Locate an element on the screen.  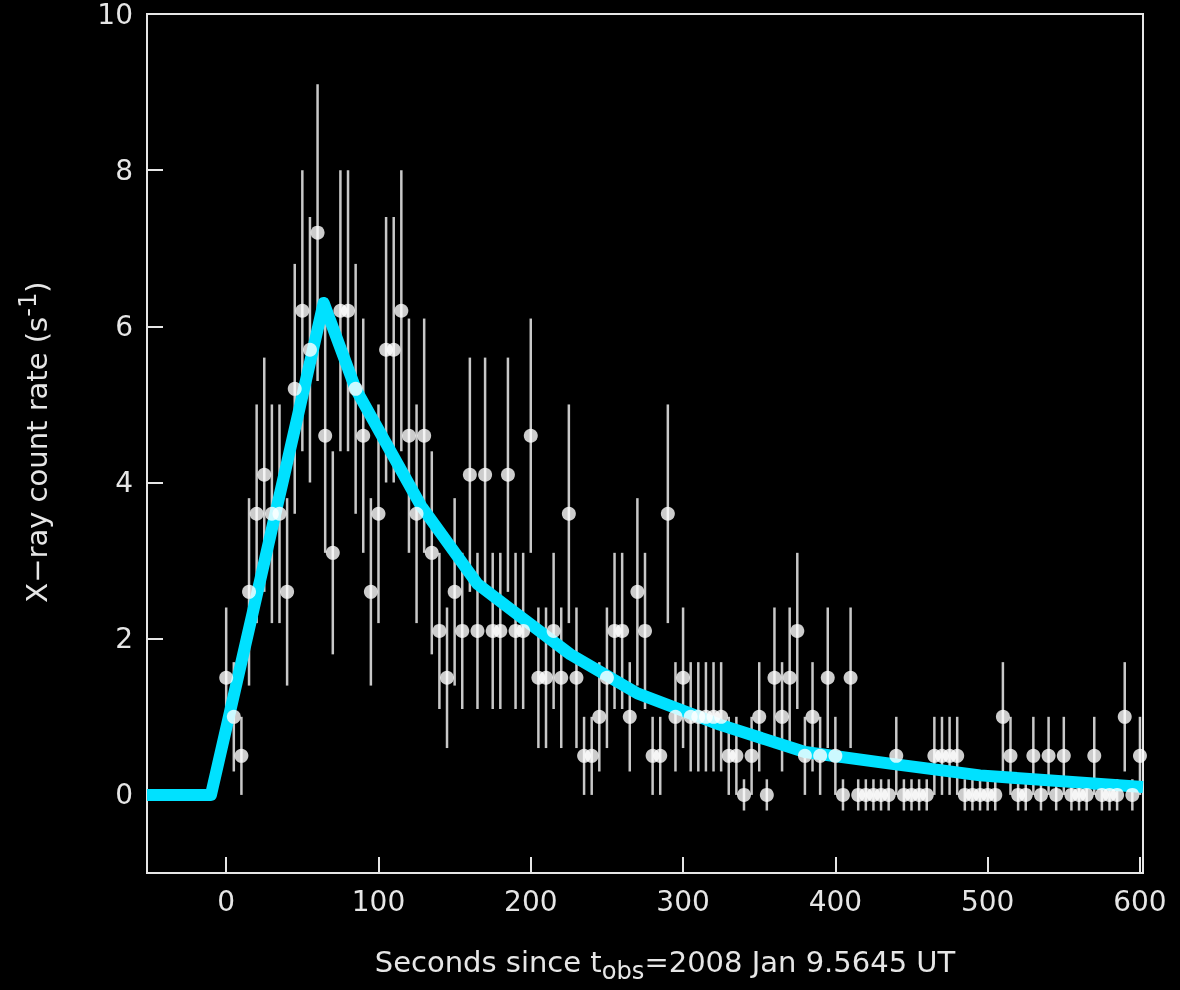
y-tick-label: 4 is located at coordinates (124, 483).